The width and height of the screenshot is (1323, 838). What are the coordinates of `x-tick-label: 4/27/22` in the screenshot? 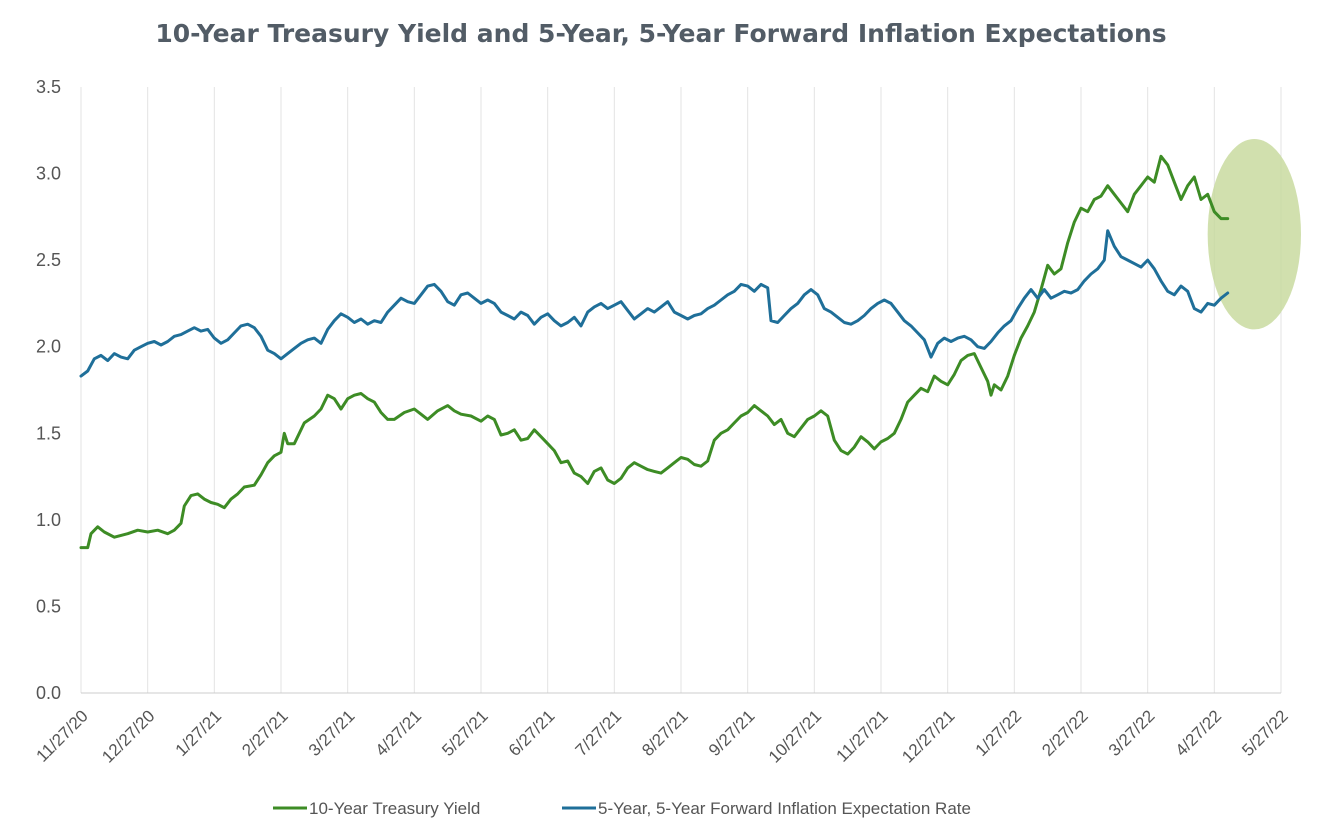 It's located at (1199, 733).